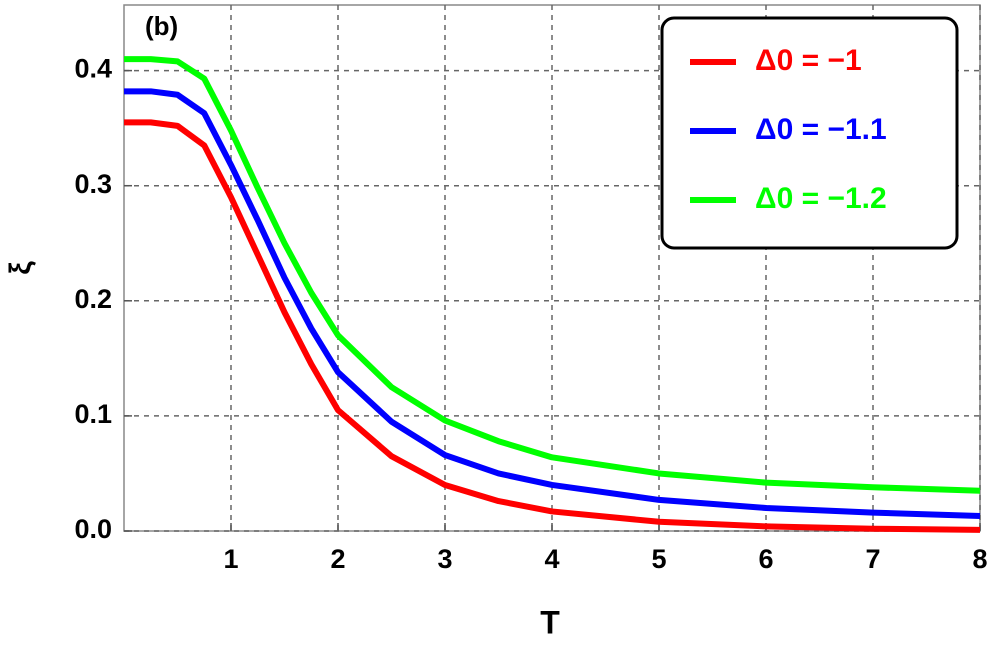  What do you see at coordinates (93, 184) in the screenshot?
I see `y-tick-label: 0.3` at bounding box center [93, 184].